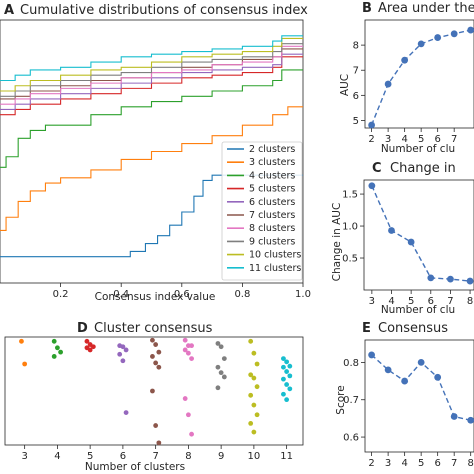  I want to click on panel-a-legend-label: 8 clusters, so click(272, 228).